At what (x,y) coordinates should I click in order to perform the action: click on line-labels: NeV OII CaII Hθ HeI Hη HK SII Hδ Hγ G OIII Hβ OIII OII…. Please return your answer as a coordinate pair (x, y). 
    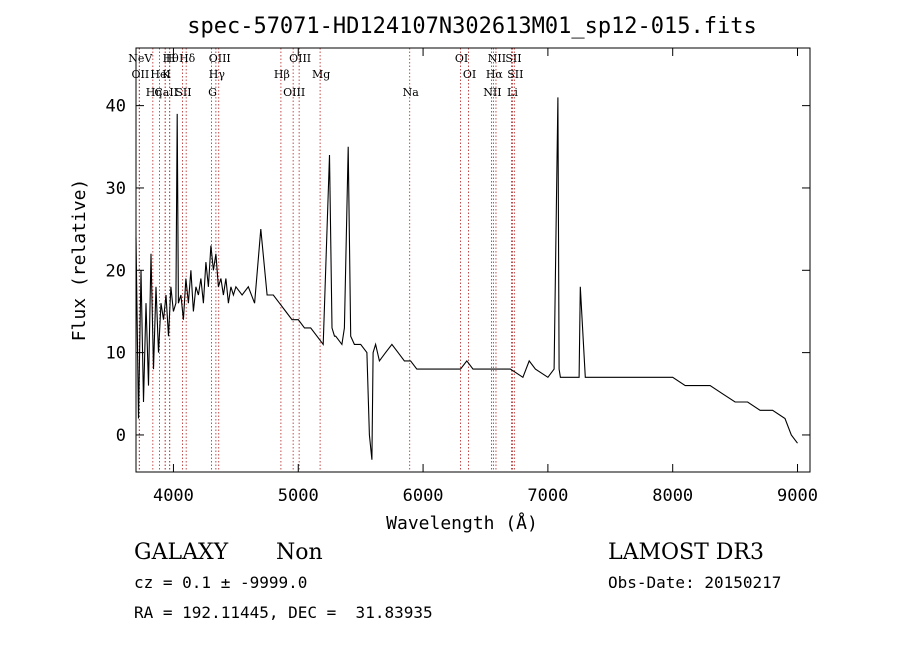
    Looking at the image, I should click on (325, 75).